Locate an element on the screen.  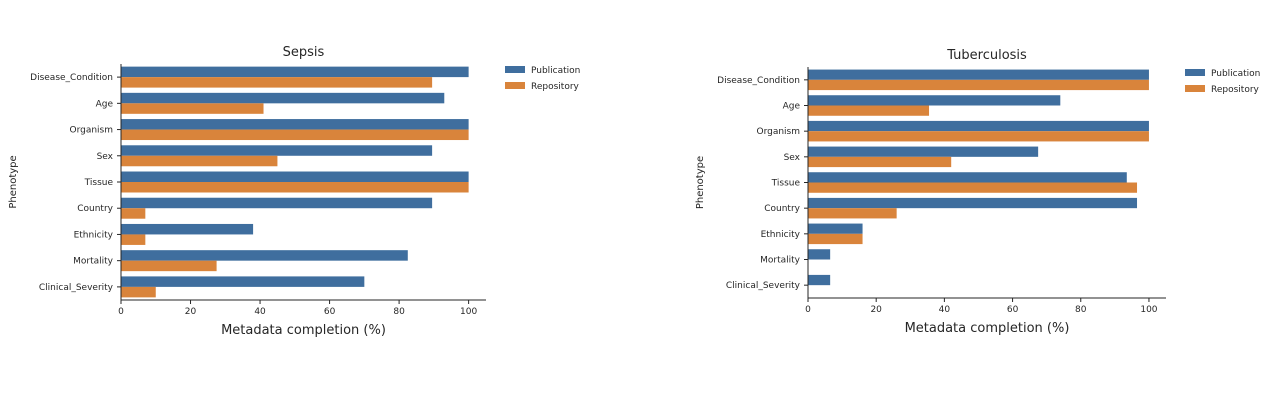
bar-repository-clinical-severity is located at coordinates (138, 292).